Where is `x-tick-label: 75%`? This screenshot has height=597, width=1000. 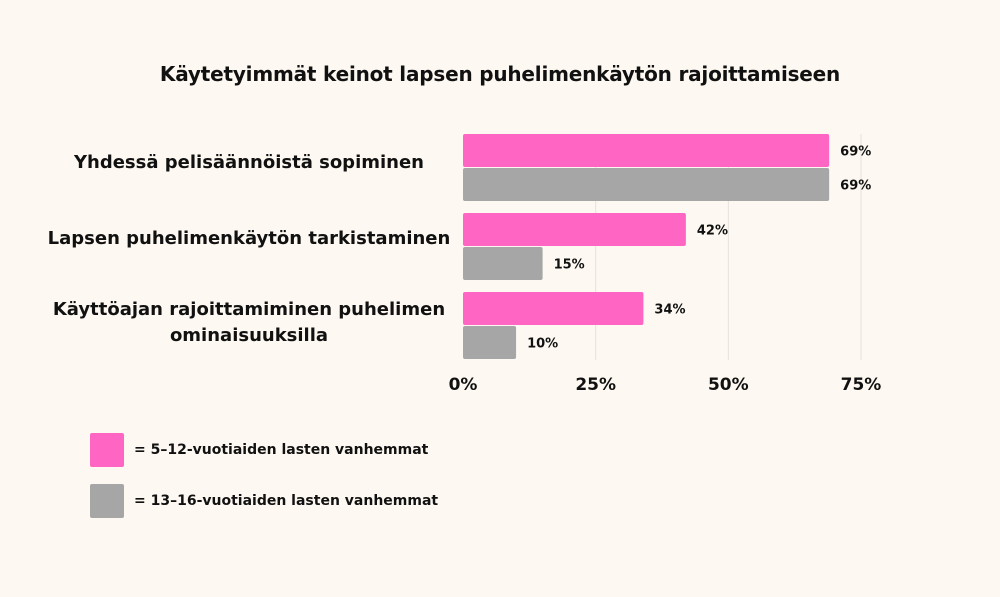
x-tick-label: 75% is located at coordinates (861, 385).